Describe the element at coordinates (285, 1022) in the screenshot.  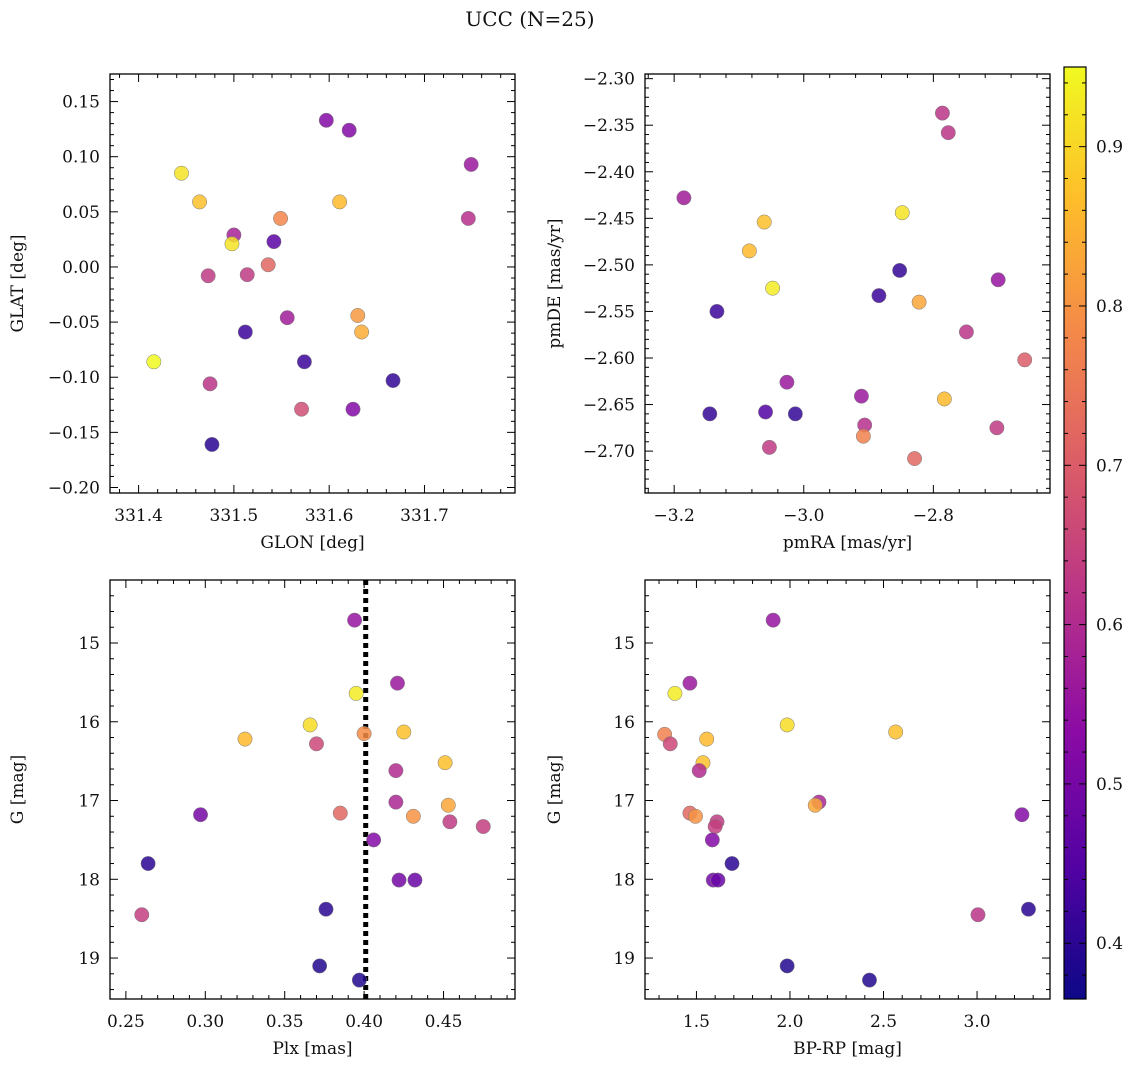
I see `x-tick-label: 0.35` at that location.